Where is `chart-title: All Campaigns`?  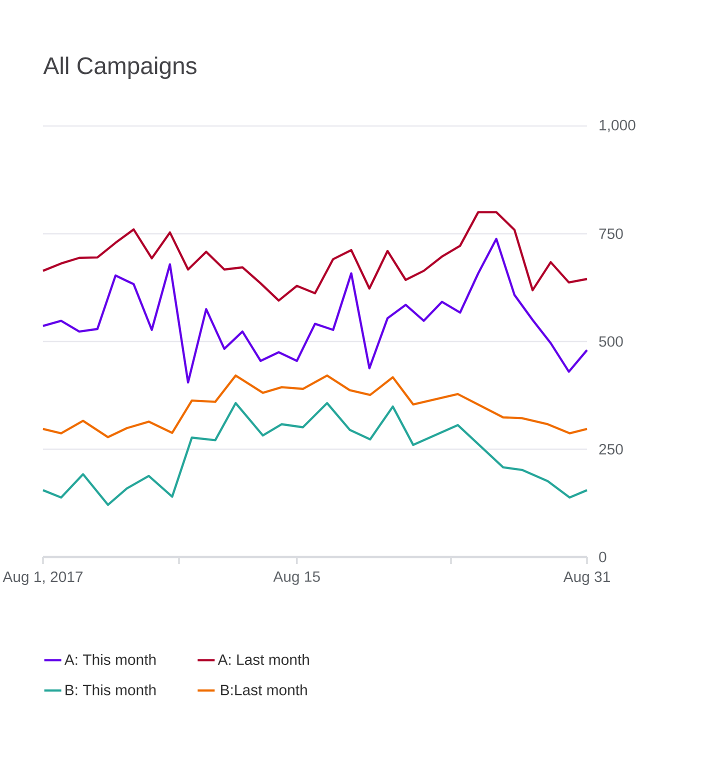
chart-title: All Campaigns is located at coordinates (119, 67).